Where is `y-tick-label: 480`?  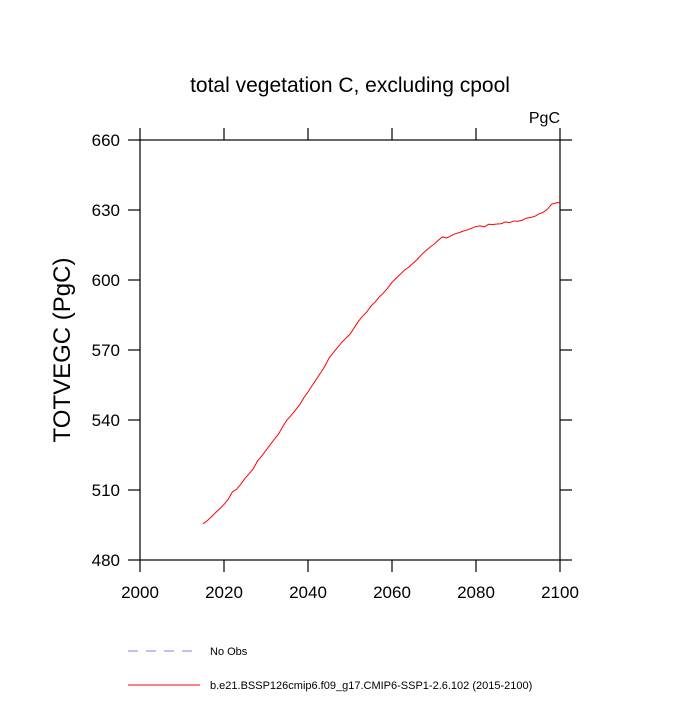
y-tick-label: 480 is located at coordinates (106, 560).